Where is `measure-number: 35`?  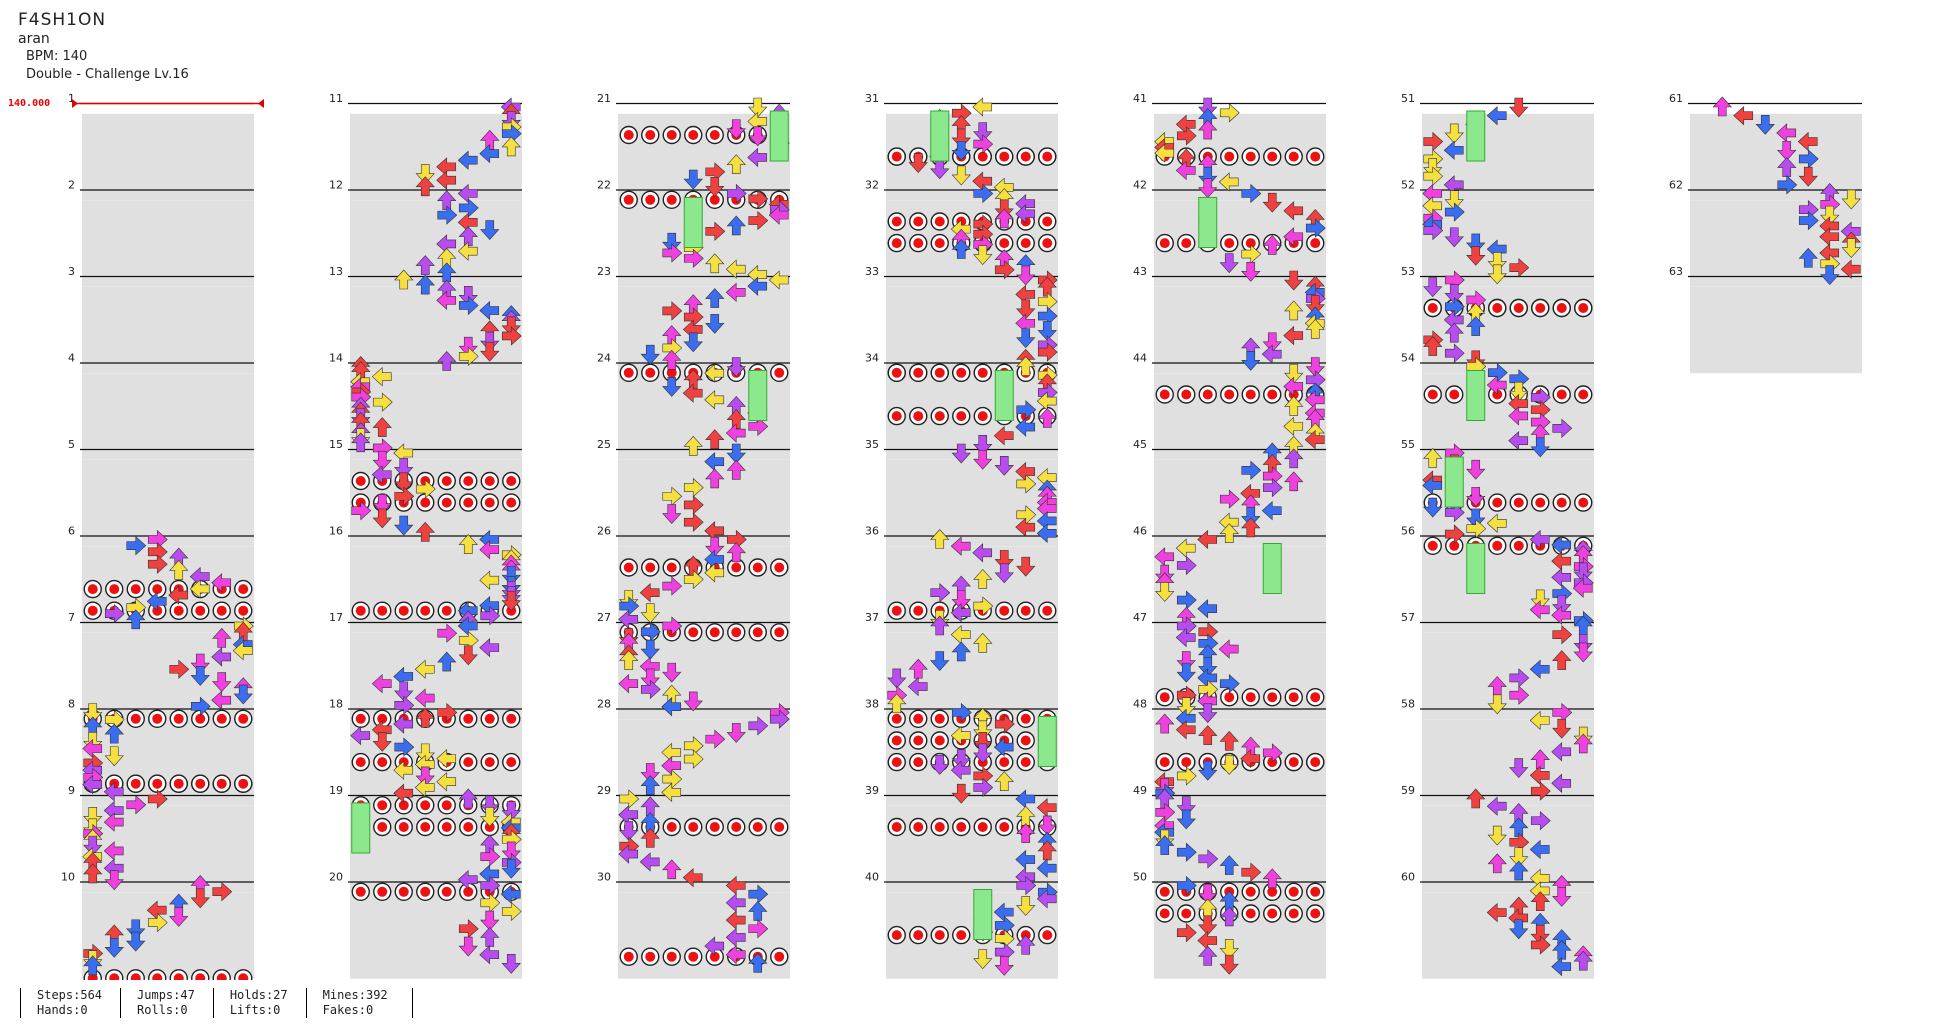
measure-number: 35 is located at coordinates (872, 444).